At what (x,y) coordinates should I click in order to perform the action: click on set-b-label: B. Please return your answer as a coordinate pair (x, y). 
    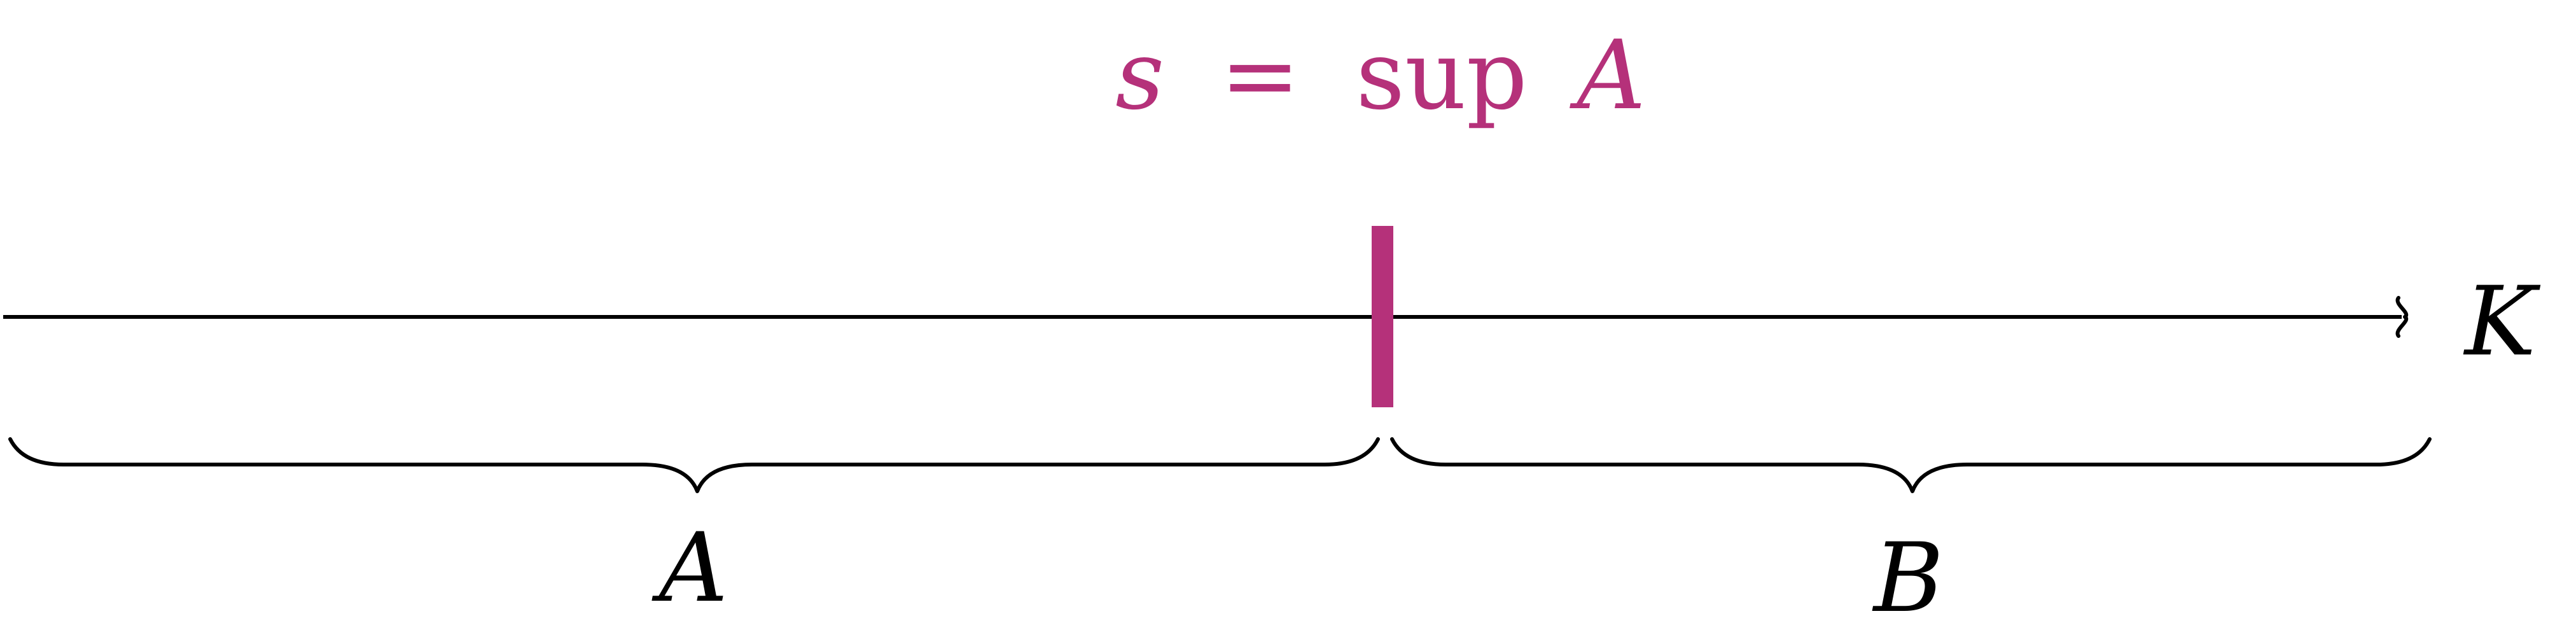
    Looking at the image, I should click on (1908, 578).